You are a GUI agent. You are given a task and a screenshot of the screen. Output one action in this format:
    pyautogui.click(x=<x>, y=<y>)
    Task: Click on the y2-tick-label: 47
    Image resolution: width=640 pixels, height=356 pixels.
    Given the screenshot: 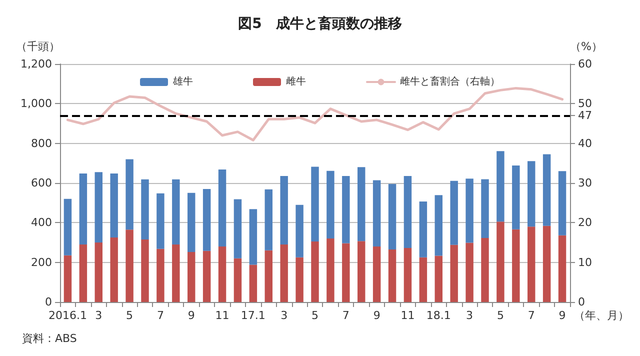 What is the action you would take?
    pyautogui.click(x=585, y=115)
    